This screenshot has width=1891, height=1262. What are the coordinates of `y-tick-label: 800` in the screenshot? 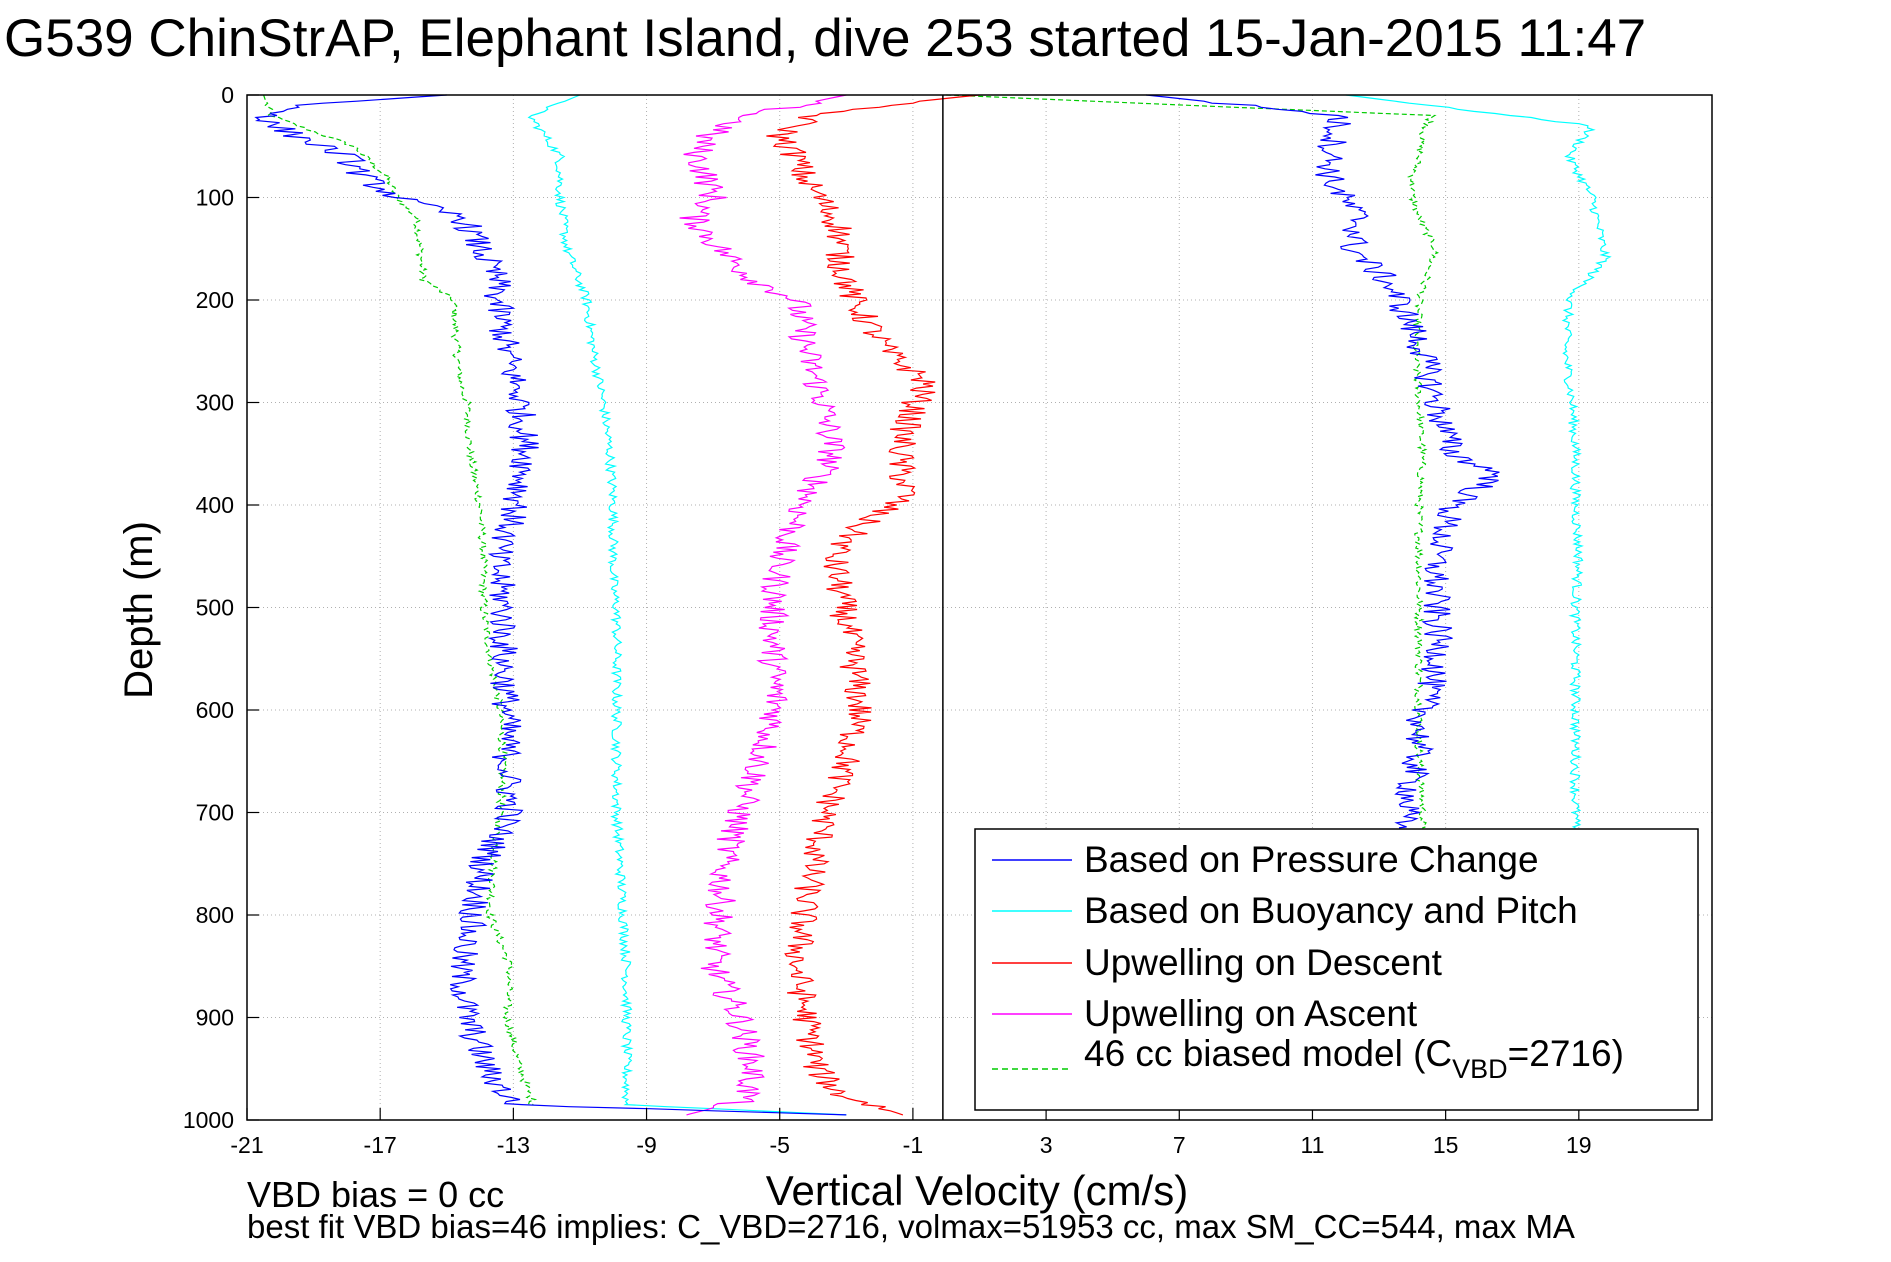 It's located at (215, 915).